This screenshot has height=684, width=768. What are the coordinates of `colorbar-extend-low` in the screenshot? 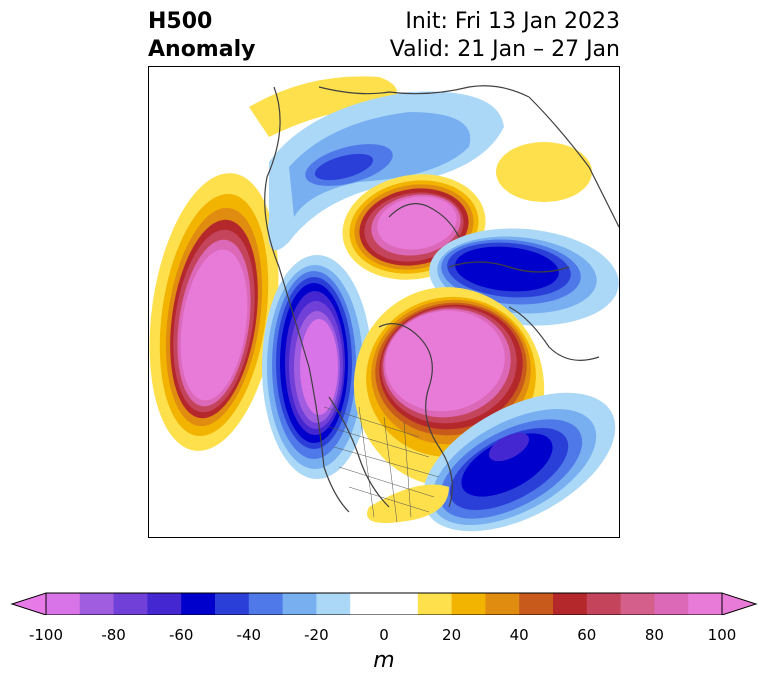 It's located at (28, 603).